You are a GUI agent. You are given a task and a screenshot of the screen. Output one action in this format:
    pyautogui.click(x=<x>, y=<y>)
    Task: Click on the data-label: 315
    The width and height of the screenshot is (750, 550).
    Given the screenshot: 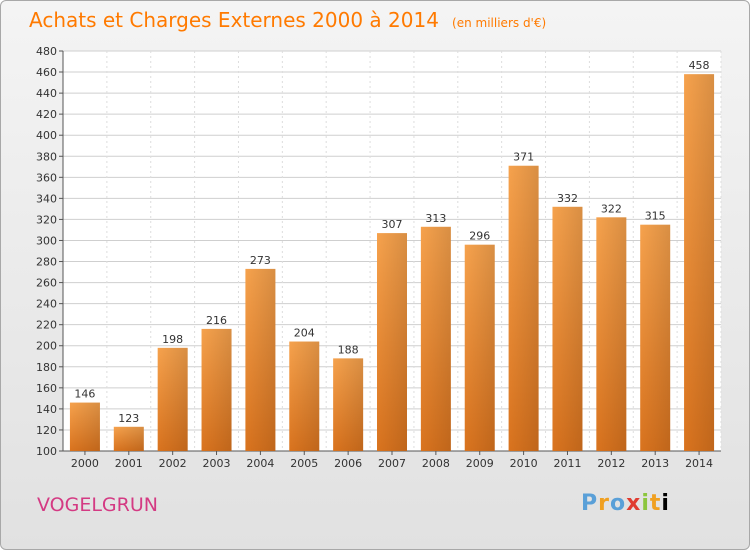 What is the action you would take?
    pyautogui.click(x=655, y=216)
    